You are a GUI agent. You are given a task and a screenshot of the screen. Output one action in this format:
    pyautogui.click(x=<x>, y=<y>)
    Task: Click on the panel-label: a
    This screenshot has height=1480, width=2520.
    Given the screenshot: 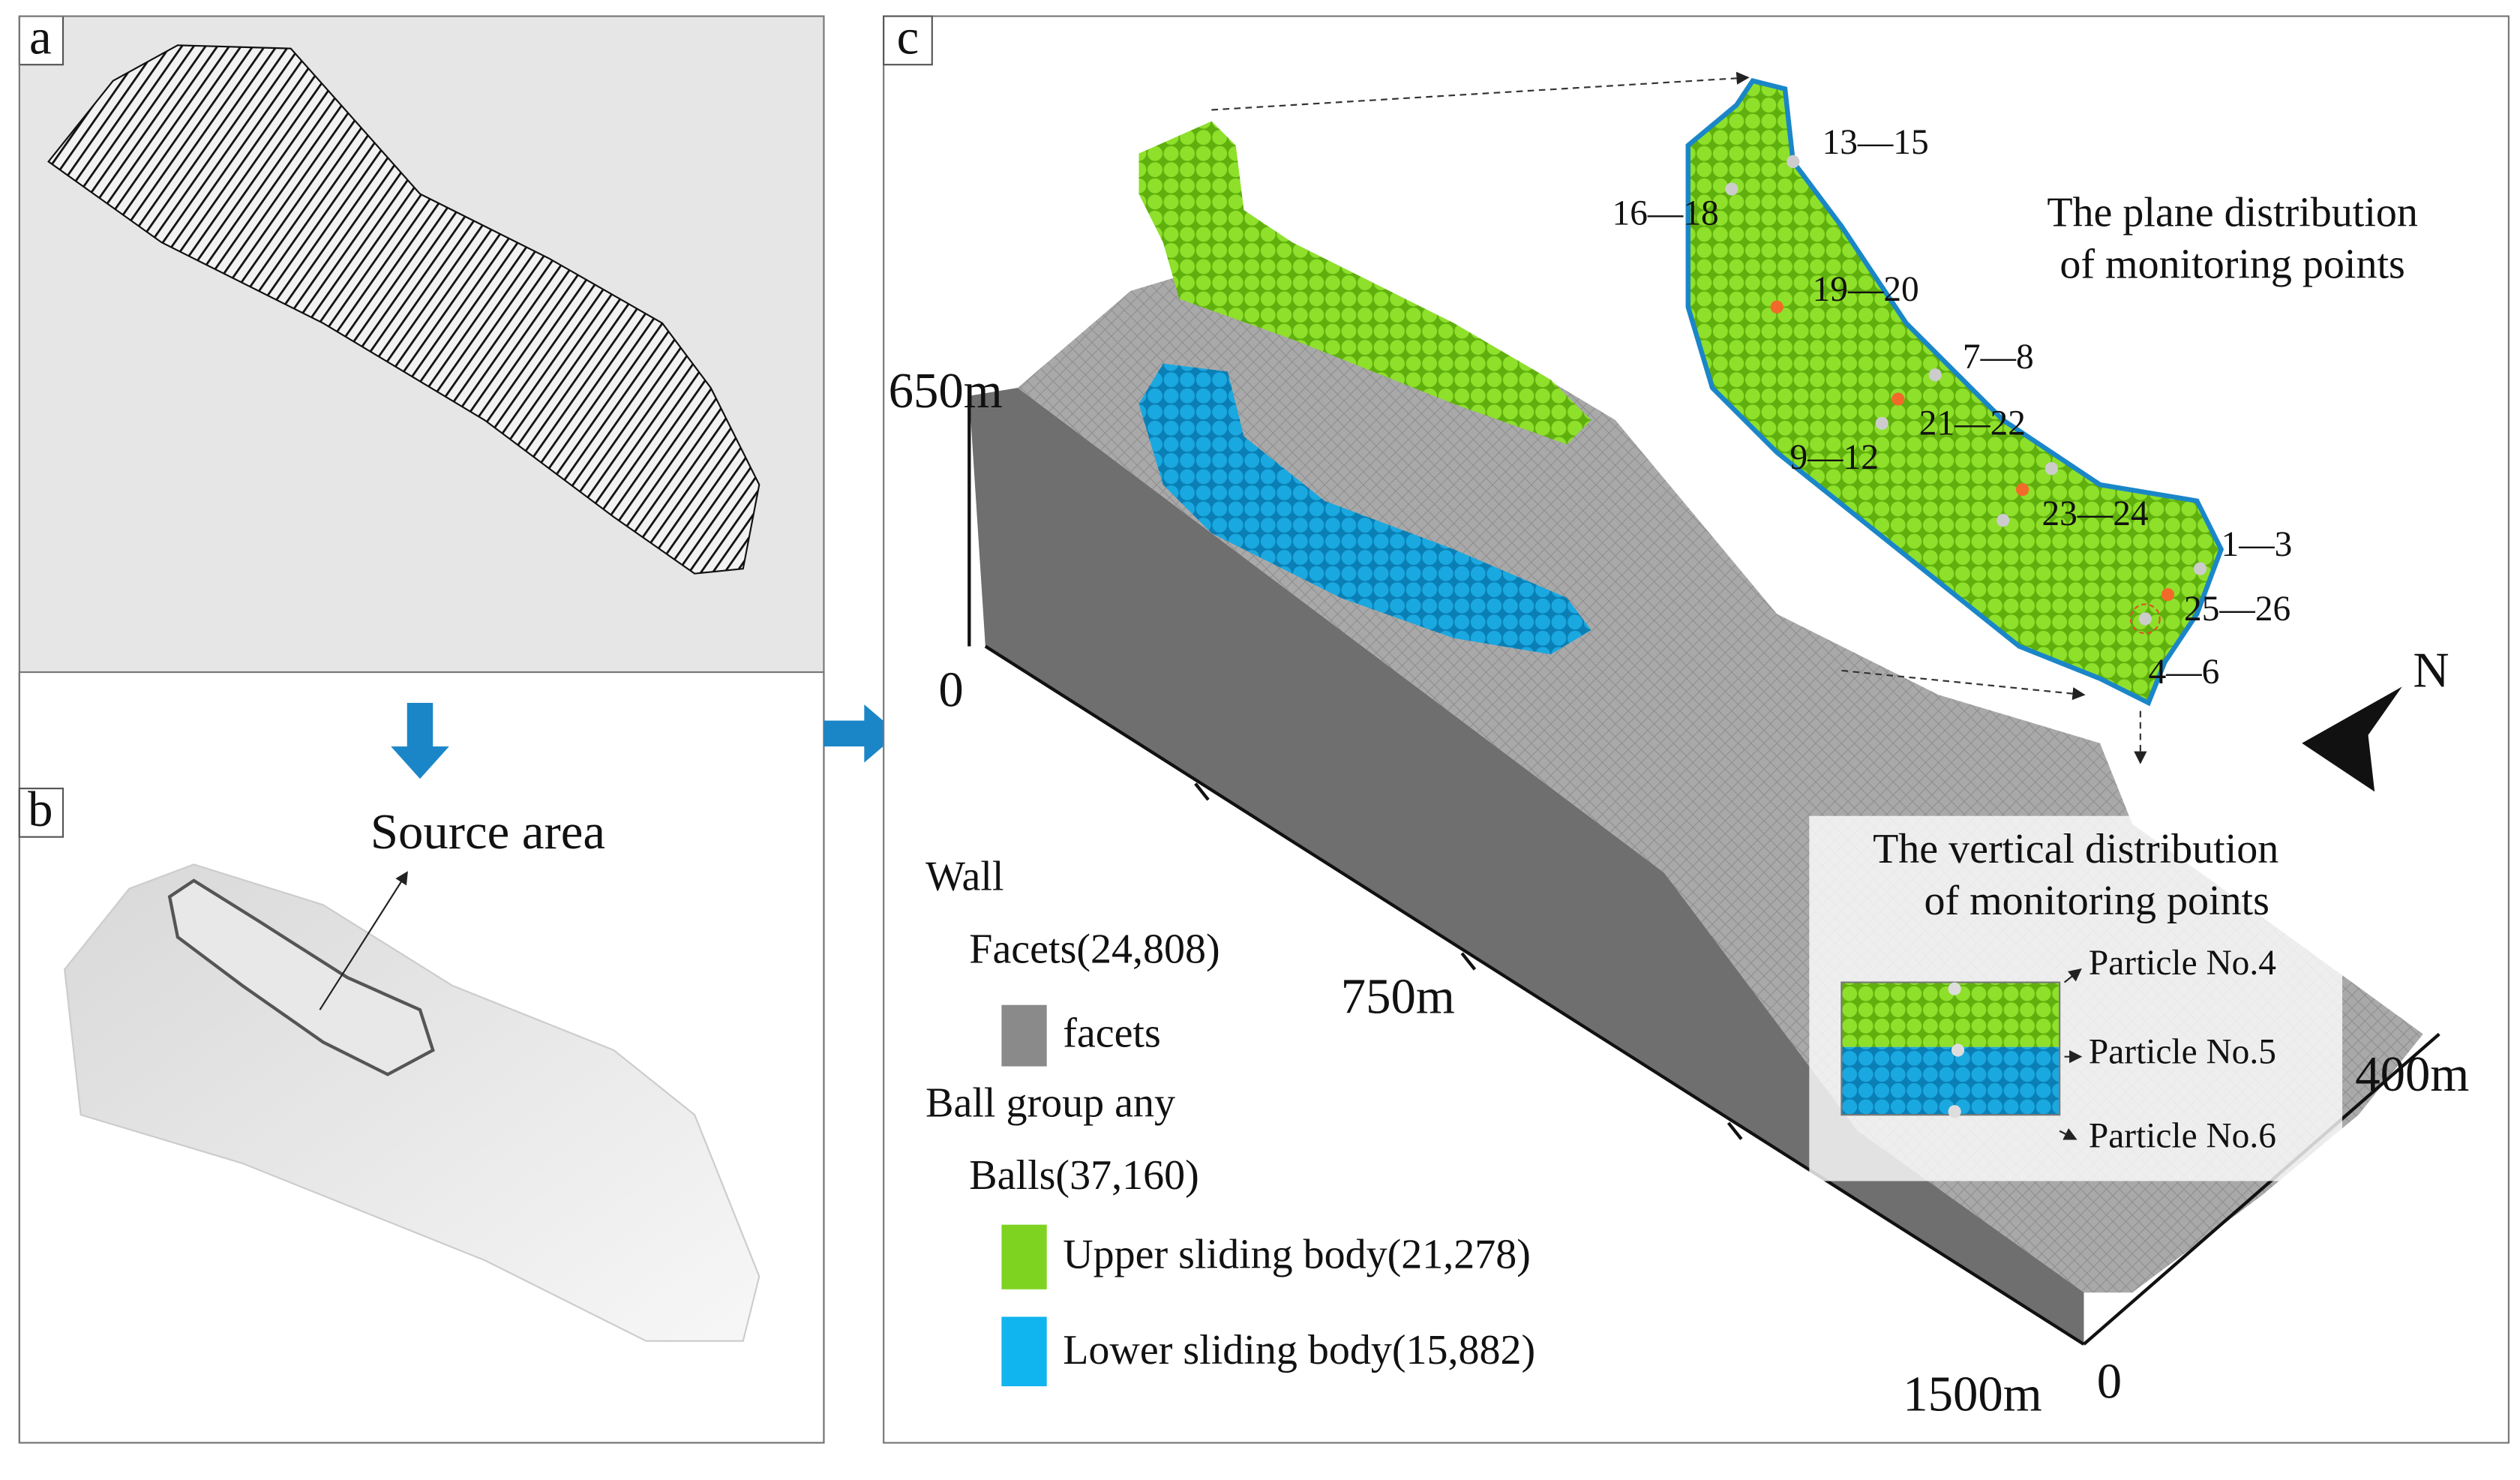 What is the action you would take?
    pyautogui.click(x=40, y=38)
    